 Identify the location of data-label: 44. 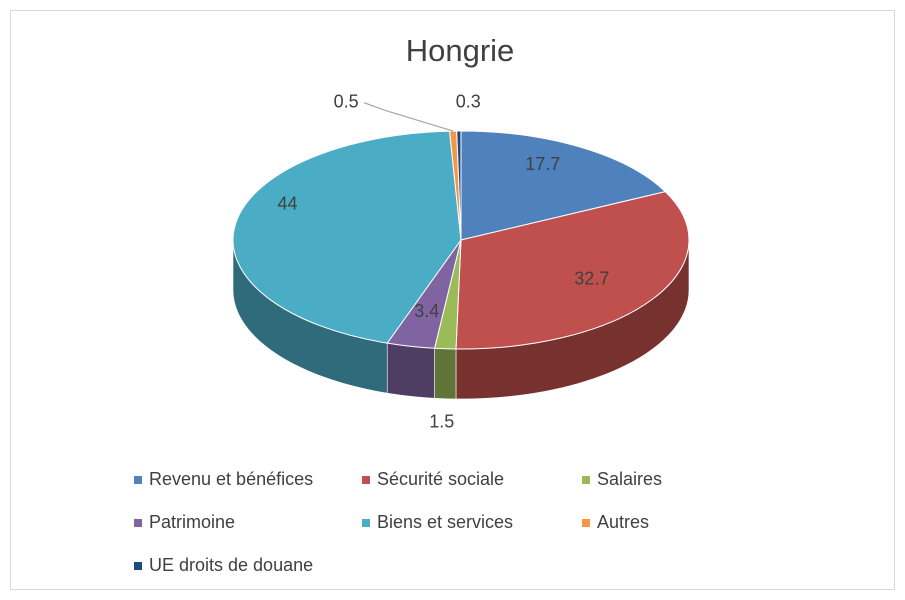
(287, 203).